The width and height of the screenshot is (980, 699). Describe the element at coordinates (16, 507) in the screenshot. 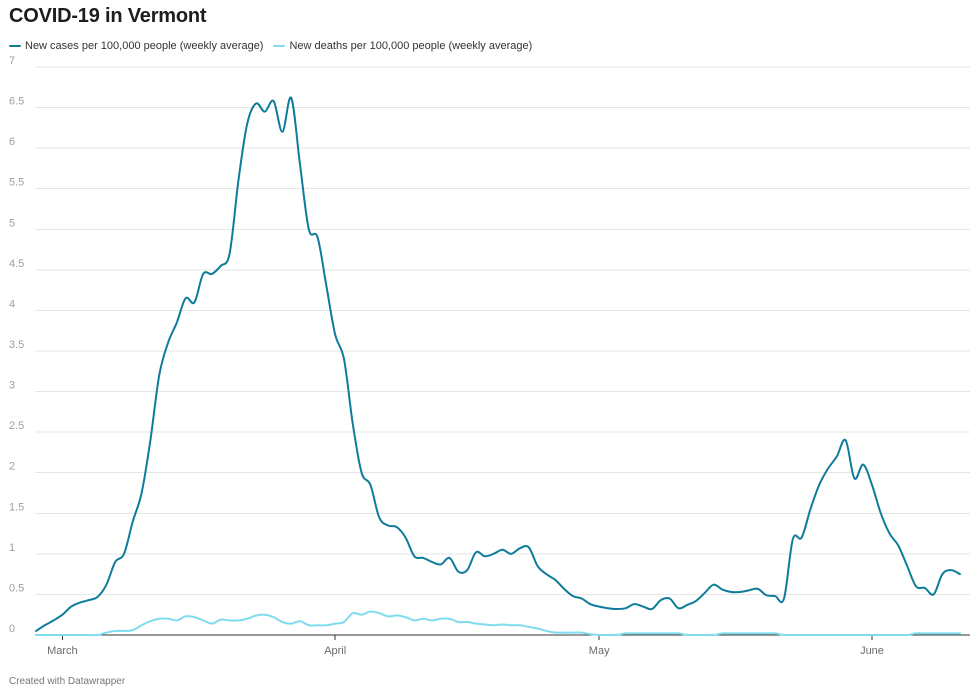

I see `y-tick-label: 1.5` at that location.